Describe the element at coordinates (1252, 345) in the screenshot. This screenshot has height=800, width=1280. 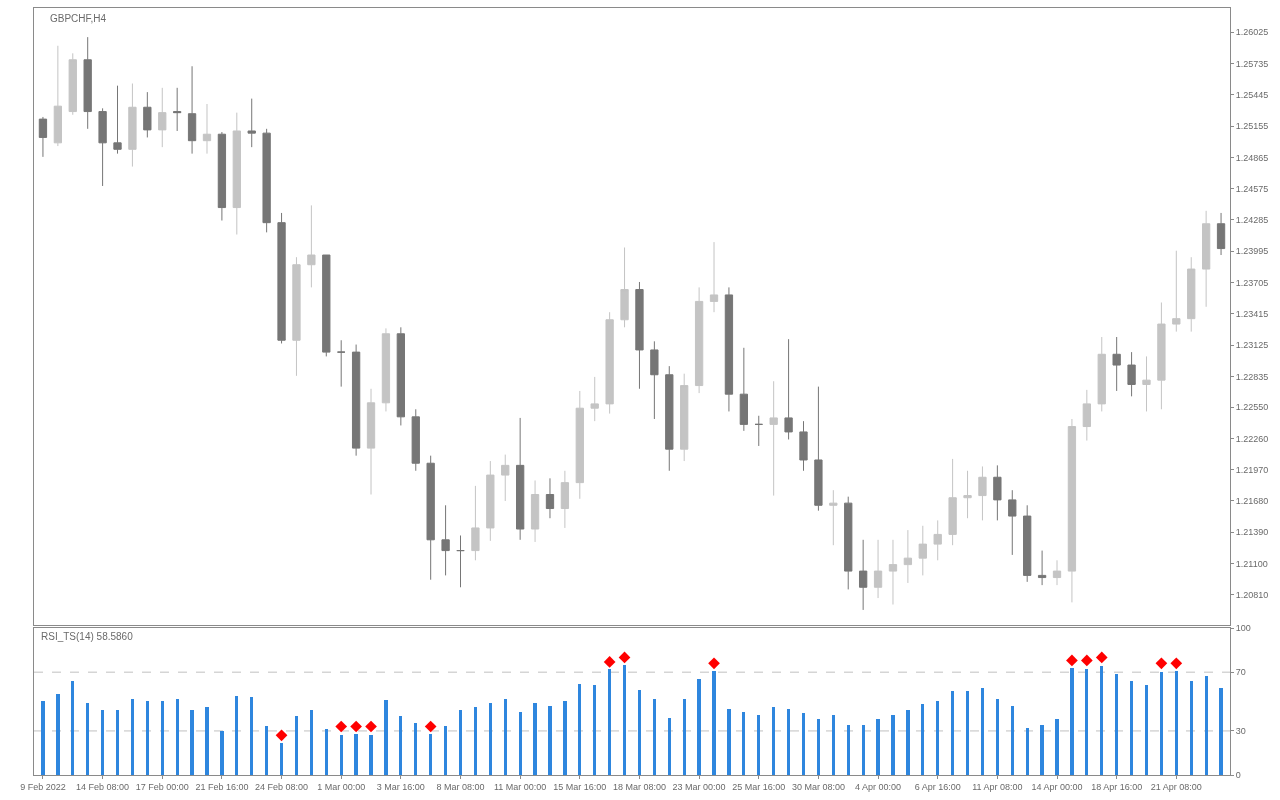
I see `y-tick-label: 1.23125` at that location.